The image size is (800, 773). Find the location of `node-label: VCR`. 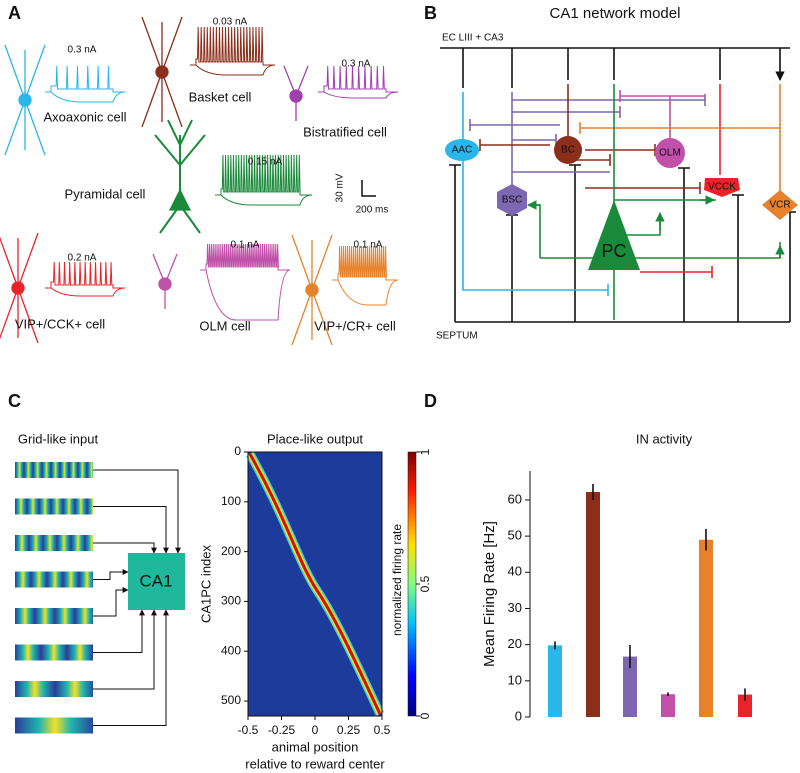

node-label: VCR is located at coordinates (779, 205).